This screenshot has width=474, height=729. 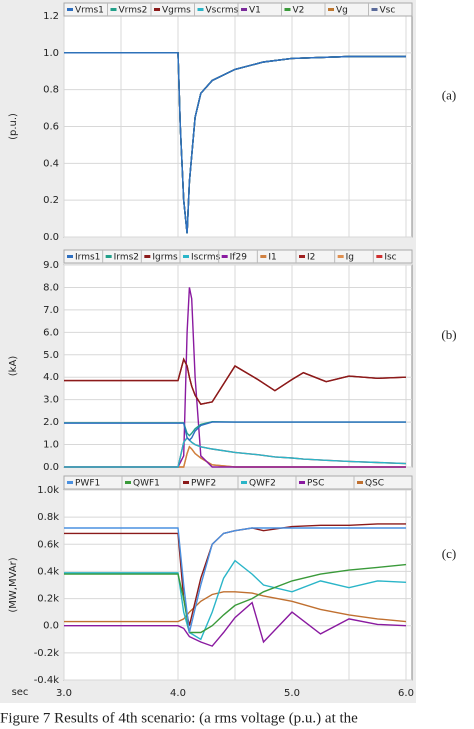 I want to click on legend-label: Iscrms, so click(x=206, y=258).